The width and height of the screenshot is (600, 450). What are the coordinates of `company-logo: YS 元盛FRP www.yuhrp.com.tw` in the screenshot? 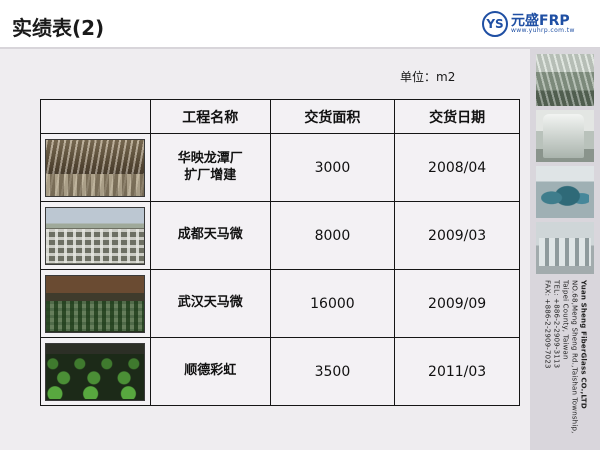 It's located at (537, 24).